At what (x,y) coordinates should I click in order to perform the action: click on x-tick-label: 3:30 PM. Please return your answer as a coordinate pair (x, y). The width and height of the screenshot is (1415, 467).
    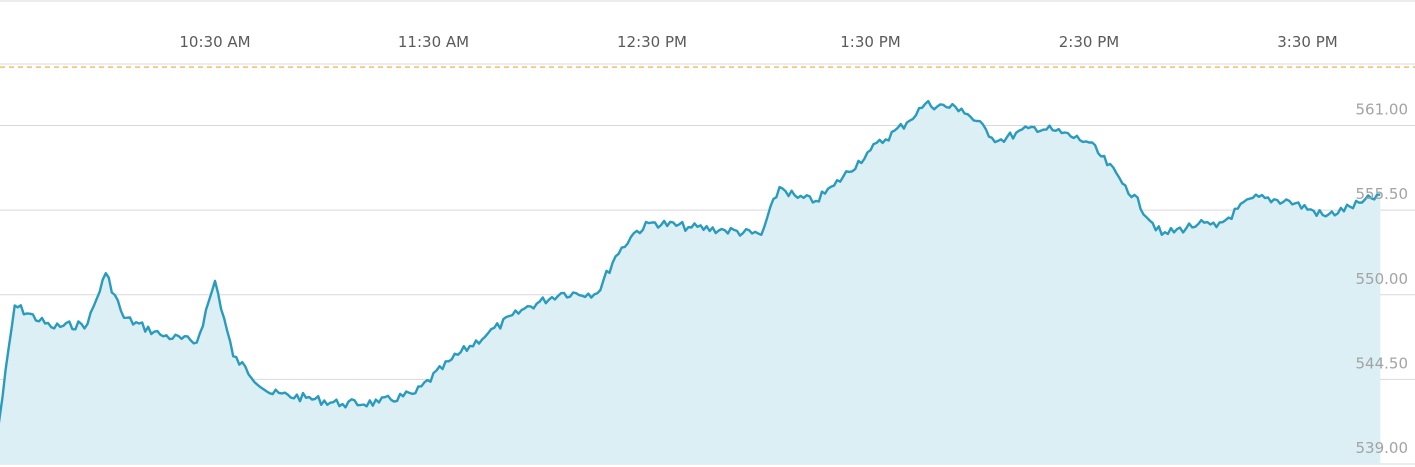
    Looking at the image, I should click on (1307, 42).